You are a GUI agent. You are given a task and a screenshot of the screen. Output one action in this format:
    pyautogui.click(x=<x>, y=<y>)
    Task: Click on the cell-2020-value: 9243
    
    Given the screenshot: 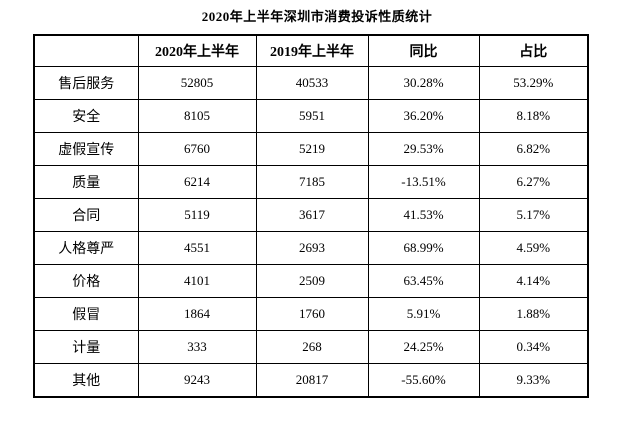 What is the action you would take?
    pyautogui.click(x=197, y=380)
    